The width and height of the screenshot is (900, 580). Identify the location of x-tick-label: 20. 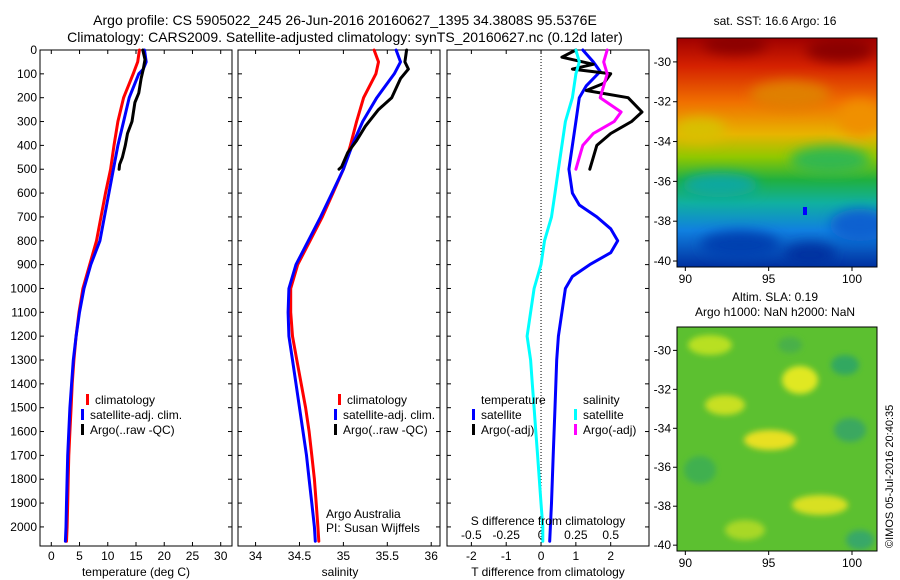
(165, 556).